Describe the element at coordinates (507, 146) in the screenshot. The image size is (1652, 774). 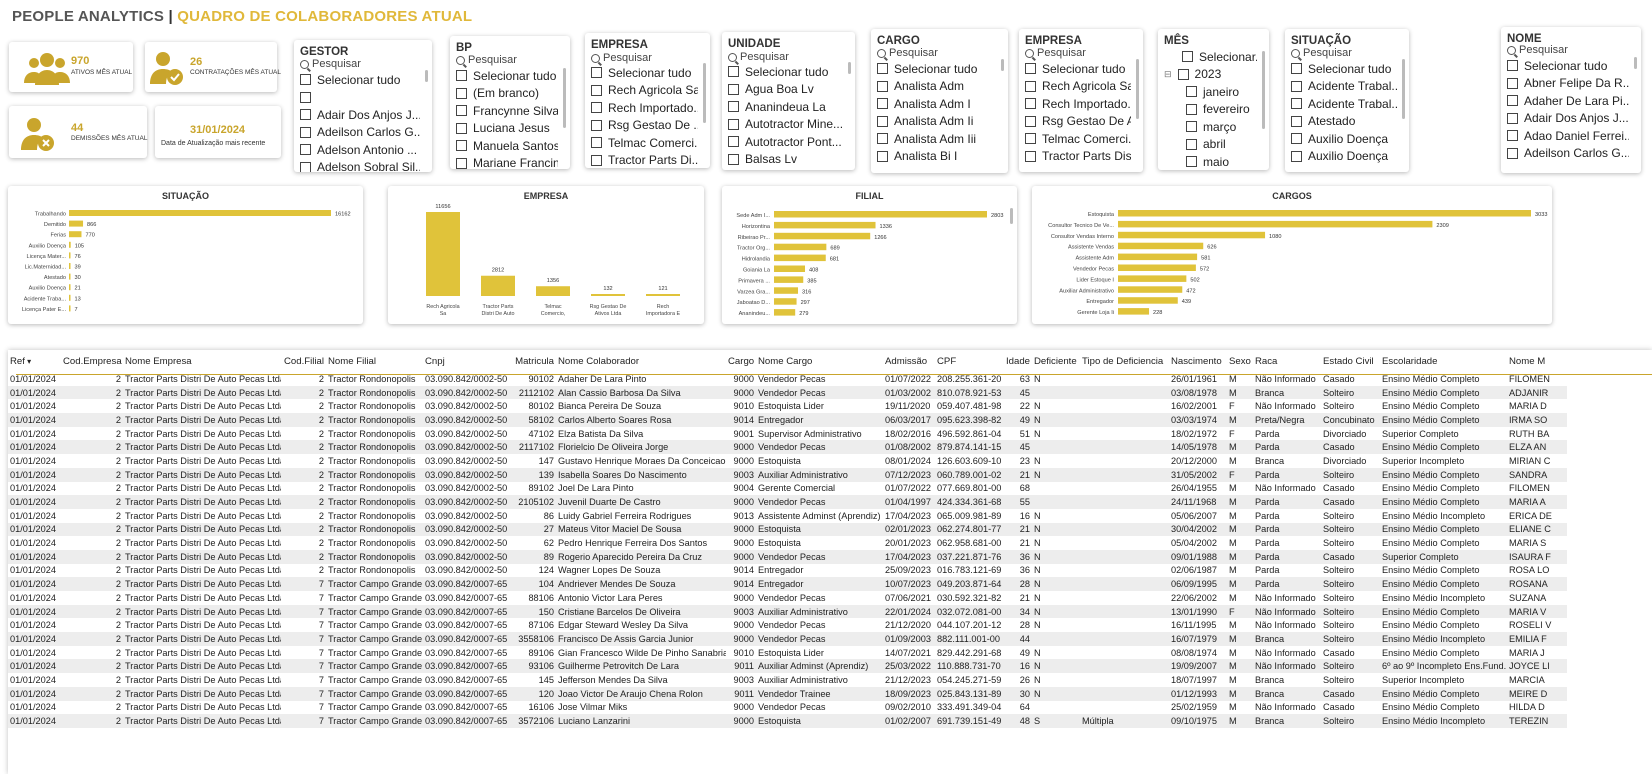
I see `slicer-item: Manuela Santos` at that location.